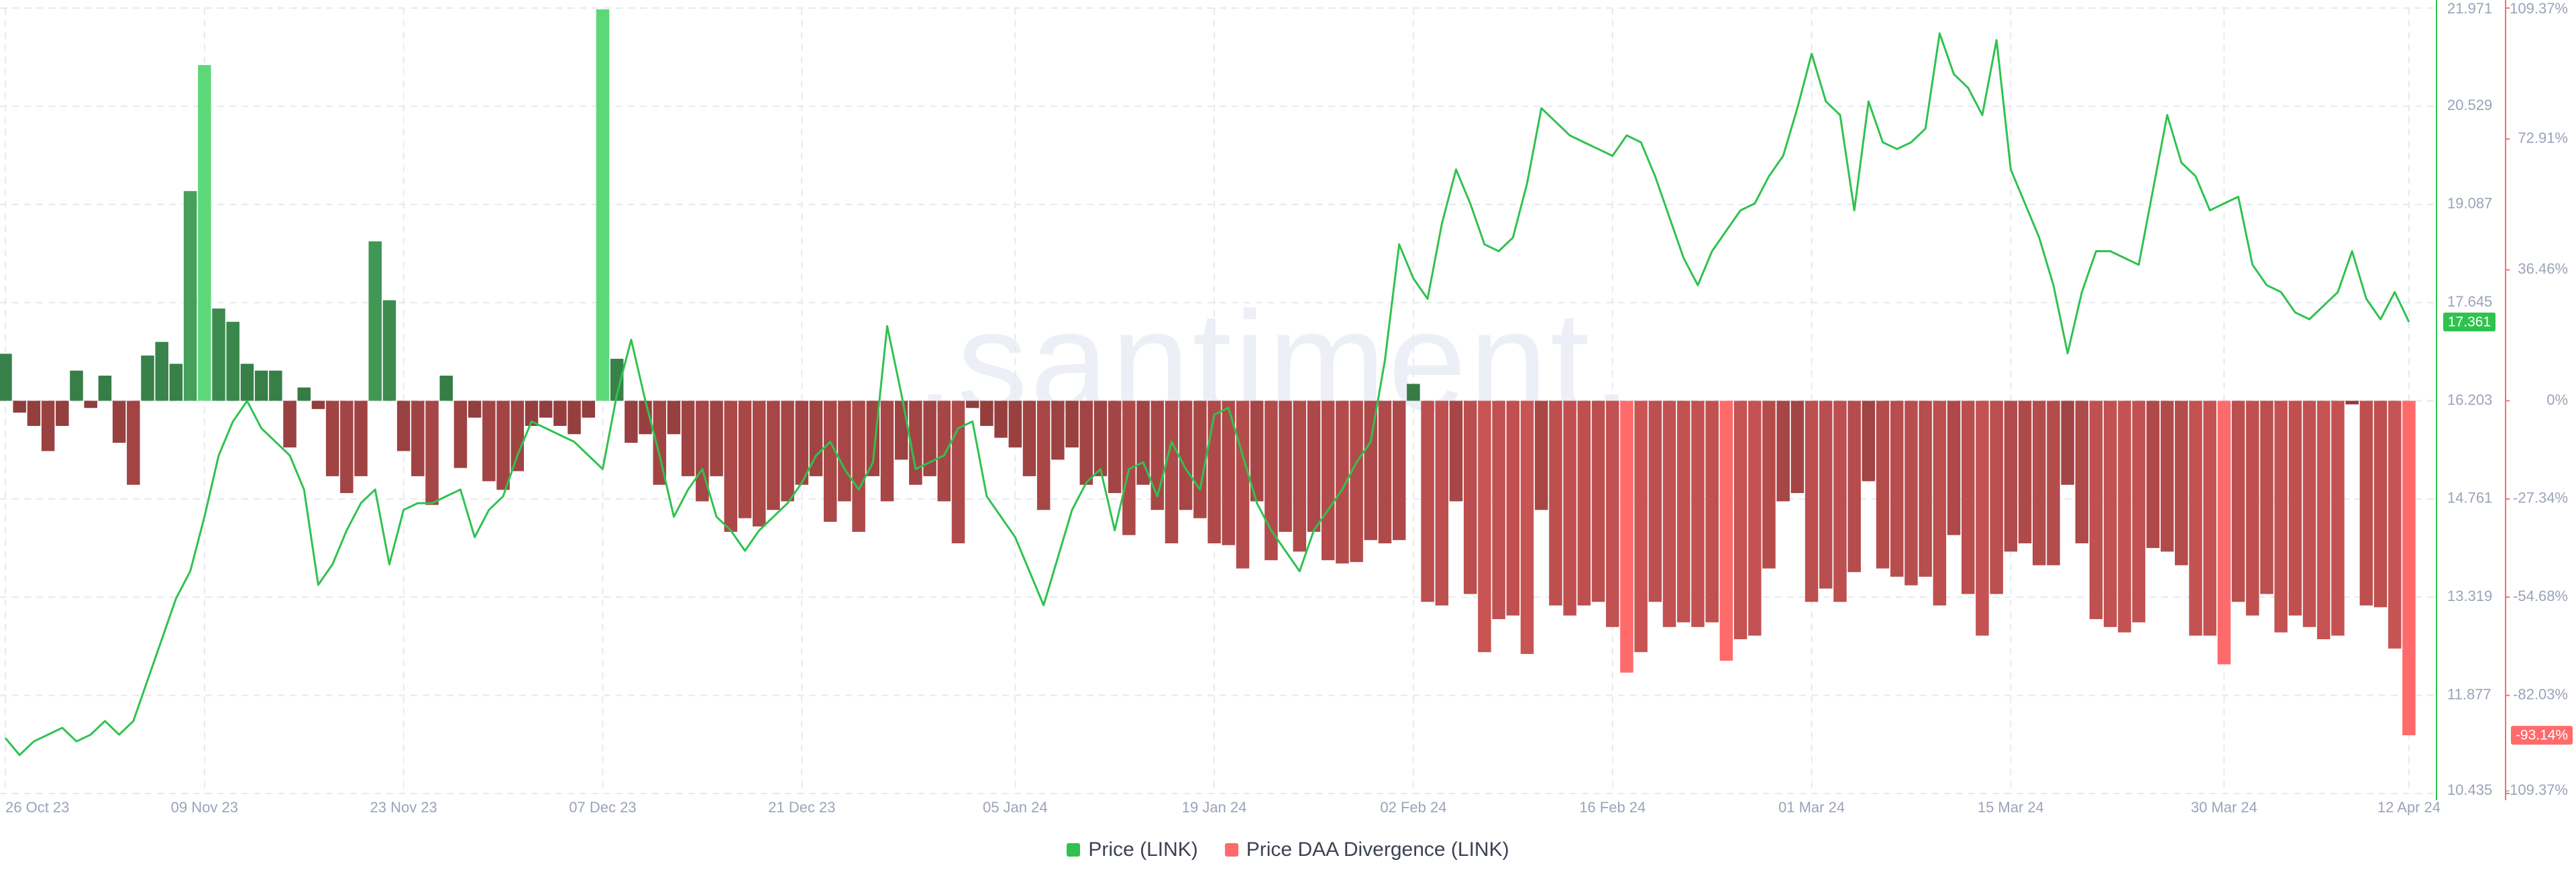 The image size is (2576, 872). Describe the element at coordinates (1132, 849) in the screenshot. I see `legend-item: Price (LINK)` at that location.